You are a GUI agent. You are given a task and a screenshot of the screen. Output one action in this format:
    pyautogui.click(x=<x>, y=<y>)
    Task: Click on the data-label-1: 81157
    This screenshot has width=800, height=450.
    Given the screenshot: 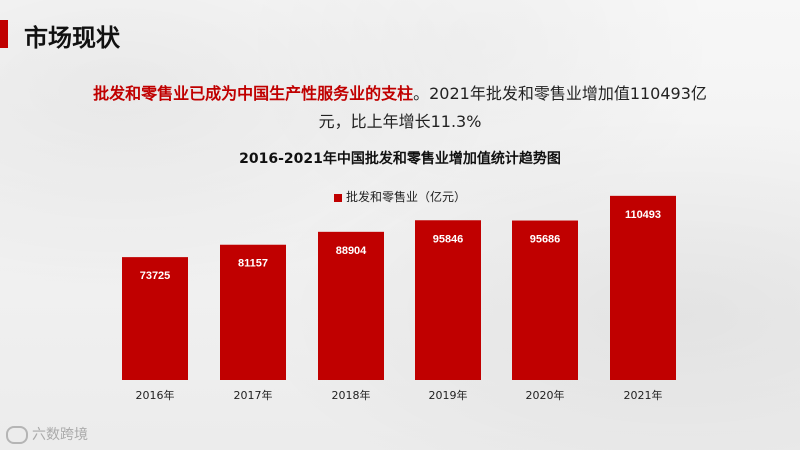 What is the action you would take?
    pyautogui.click(x=253, y=264)
    